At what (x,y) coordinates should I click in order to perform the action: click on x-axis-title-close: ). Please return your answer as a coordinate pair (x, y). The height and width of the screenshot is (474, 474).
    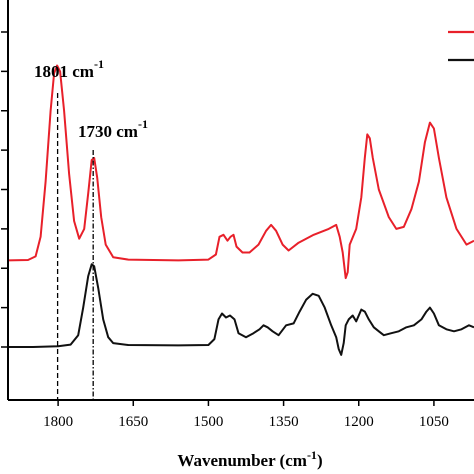
    Looking at the image, I should click on (320, 460).